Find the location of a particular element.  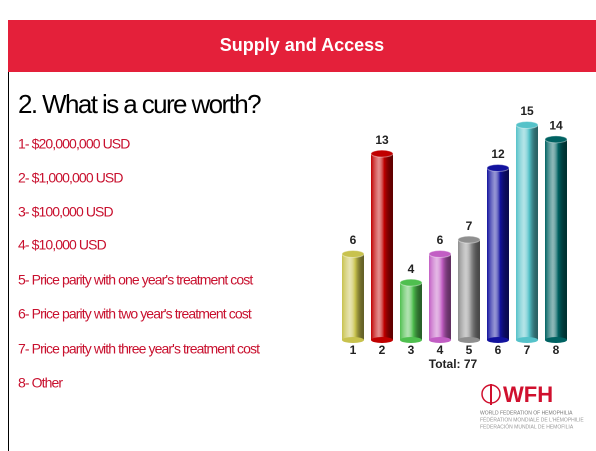

x-tick-label: 8 is located at coordinates (556, 350).